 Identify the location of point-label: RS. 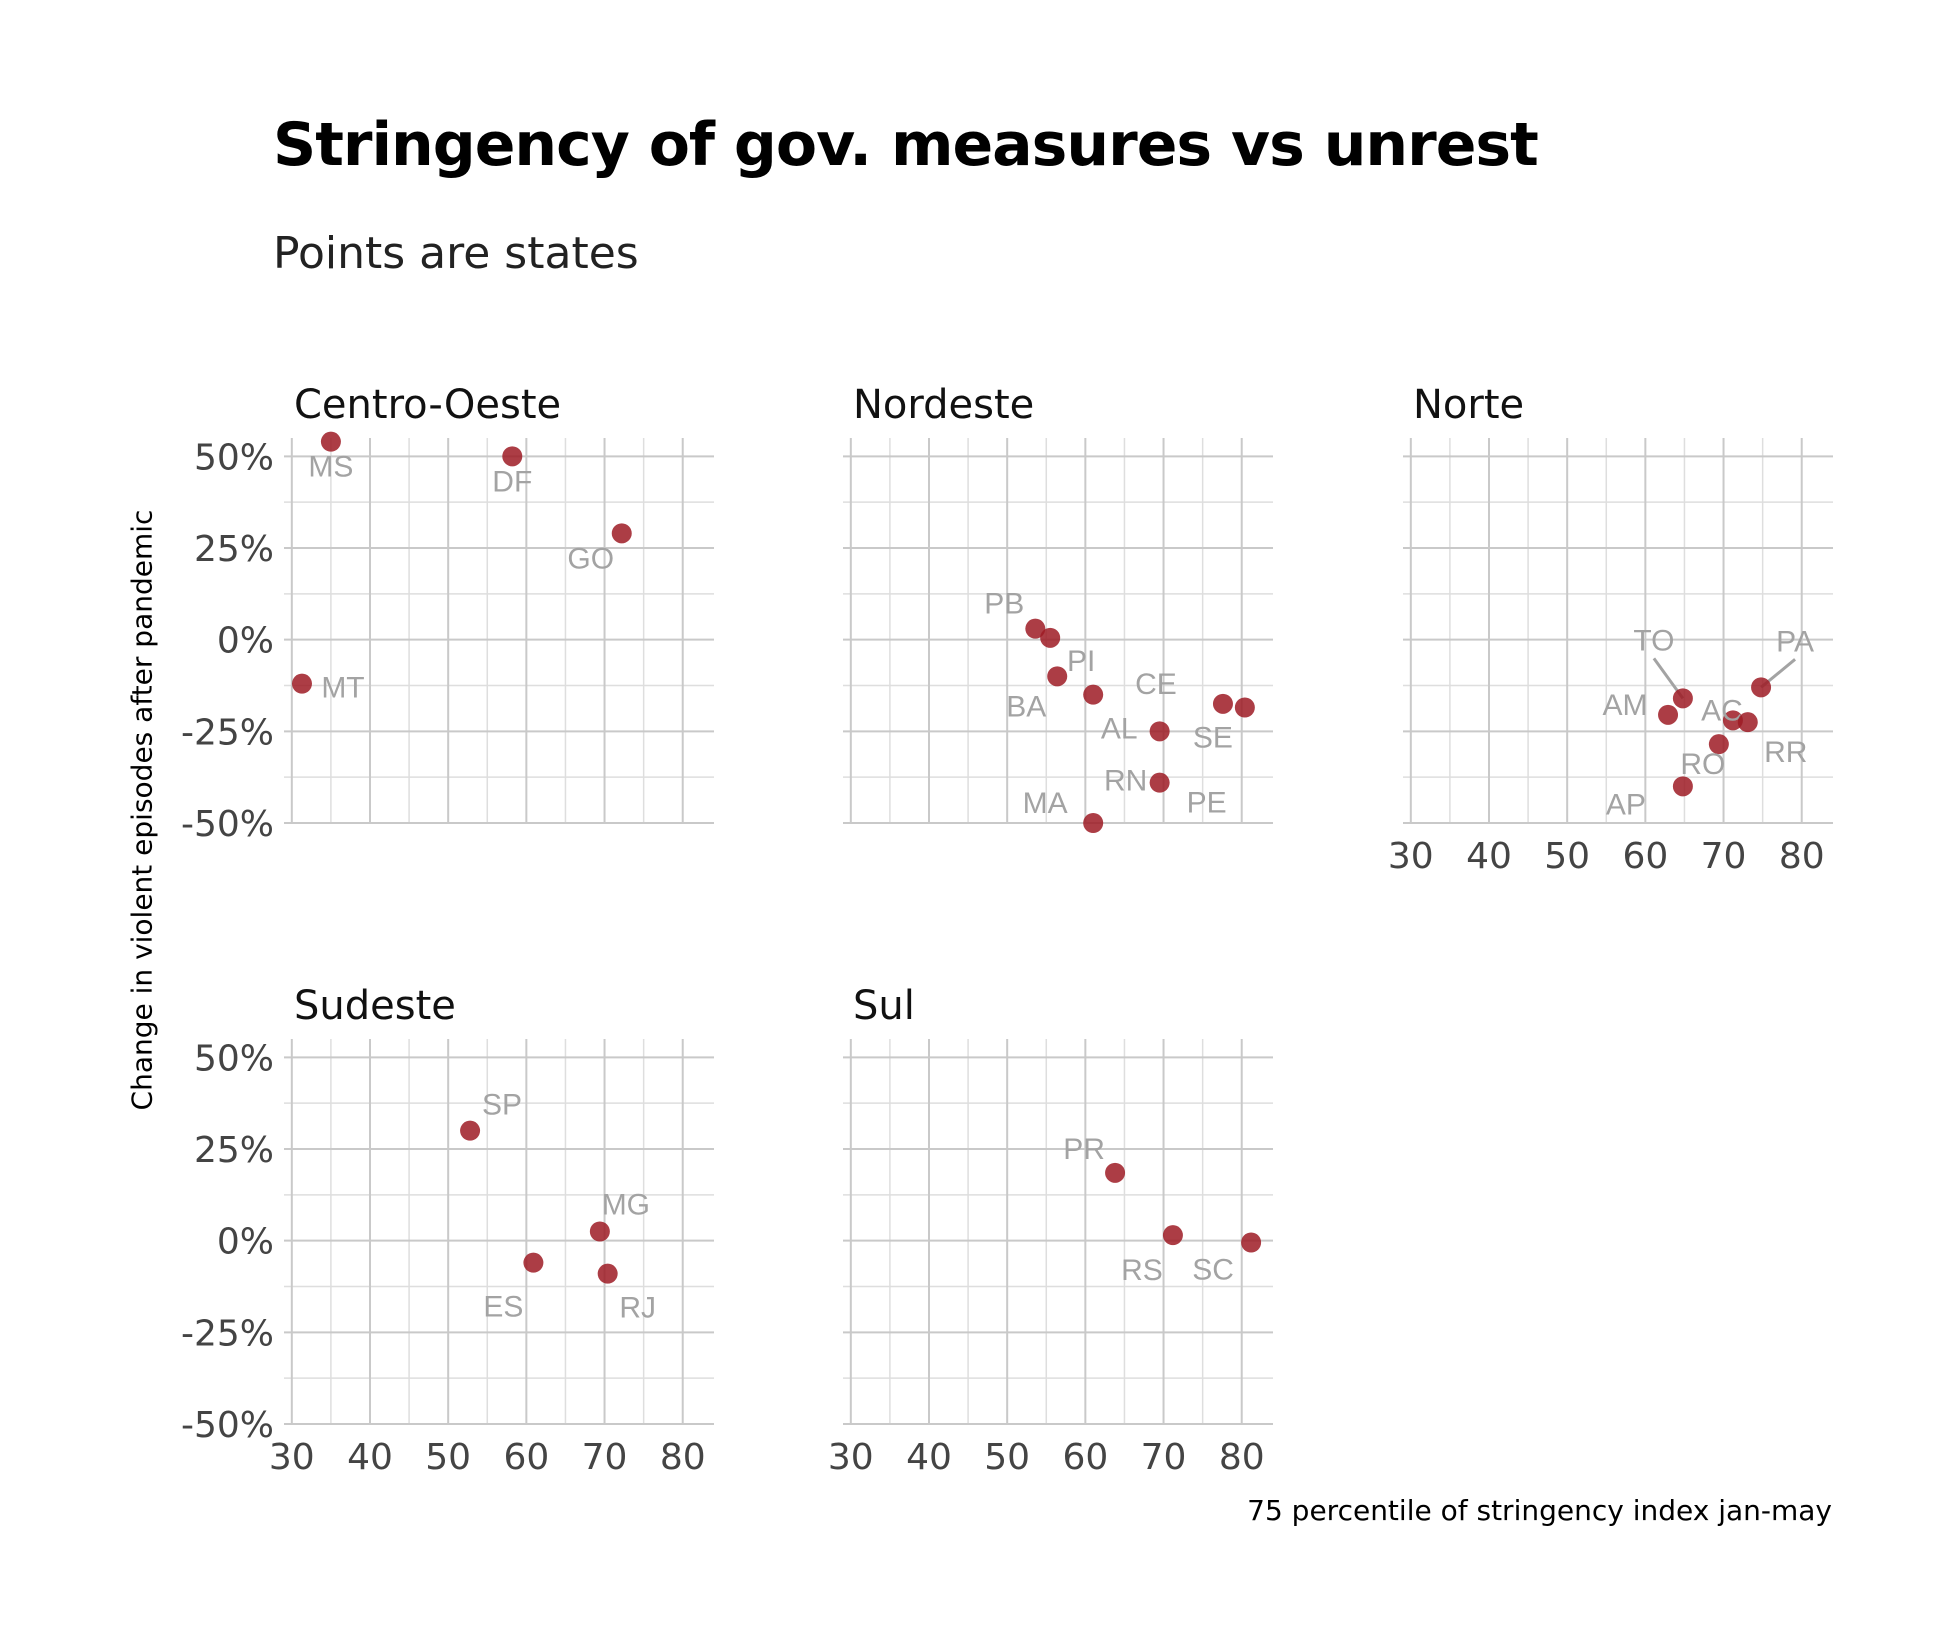
(1142, 1270).